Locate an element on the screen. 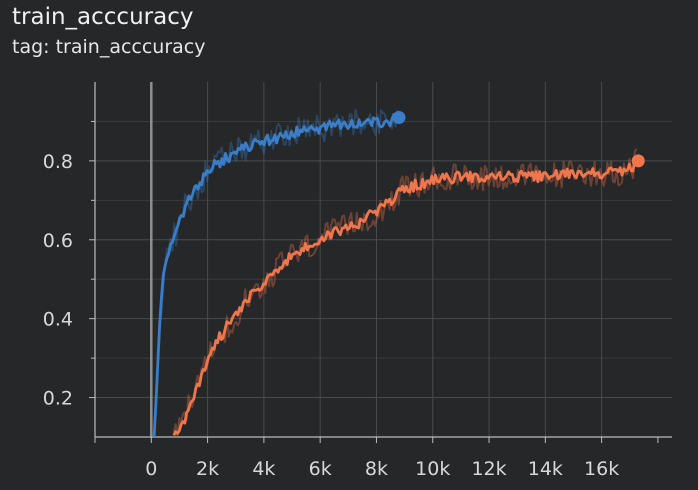  chart-title: train_acccuracy is located at coordinates (103, 17).